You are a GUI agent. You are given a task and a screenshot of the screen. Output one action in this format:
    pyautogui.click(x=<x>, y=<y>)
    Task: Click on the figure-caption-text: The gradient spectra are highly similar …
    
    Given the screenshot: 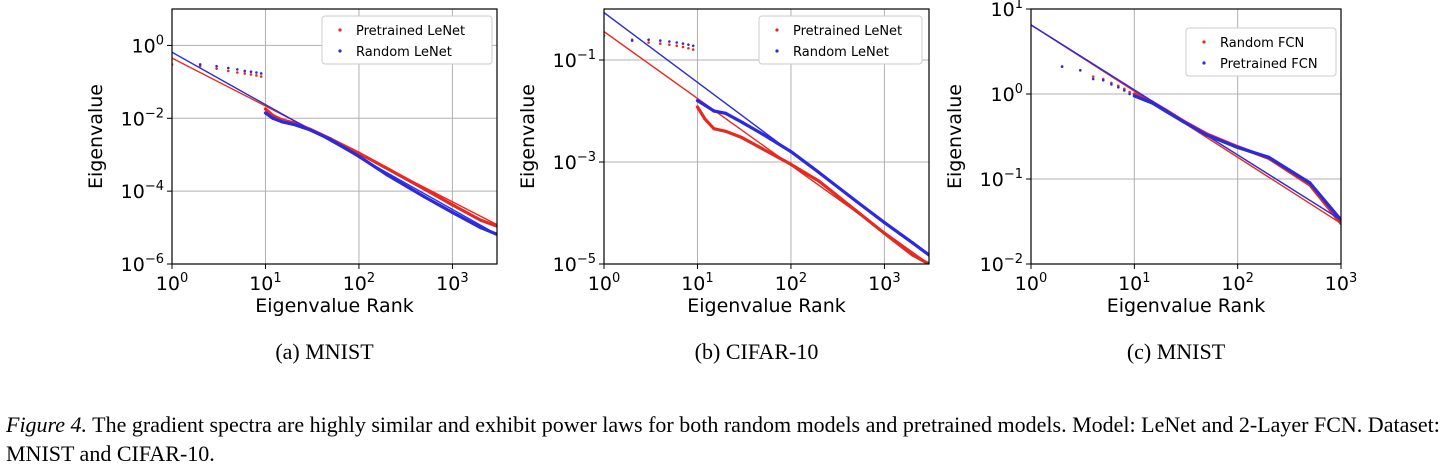 What is the action you would take?
    pyautogui.click(x=723, y=439)
    